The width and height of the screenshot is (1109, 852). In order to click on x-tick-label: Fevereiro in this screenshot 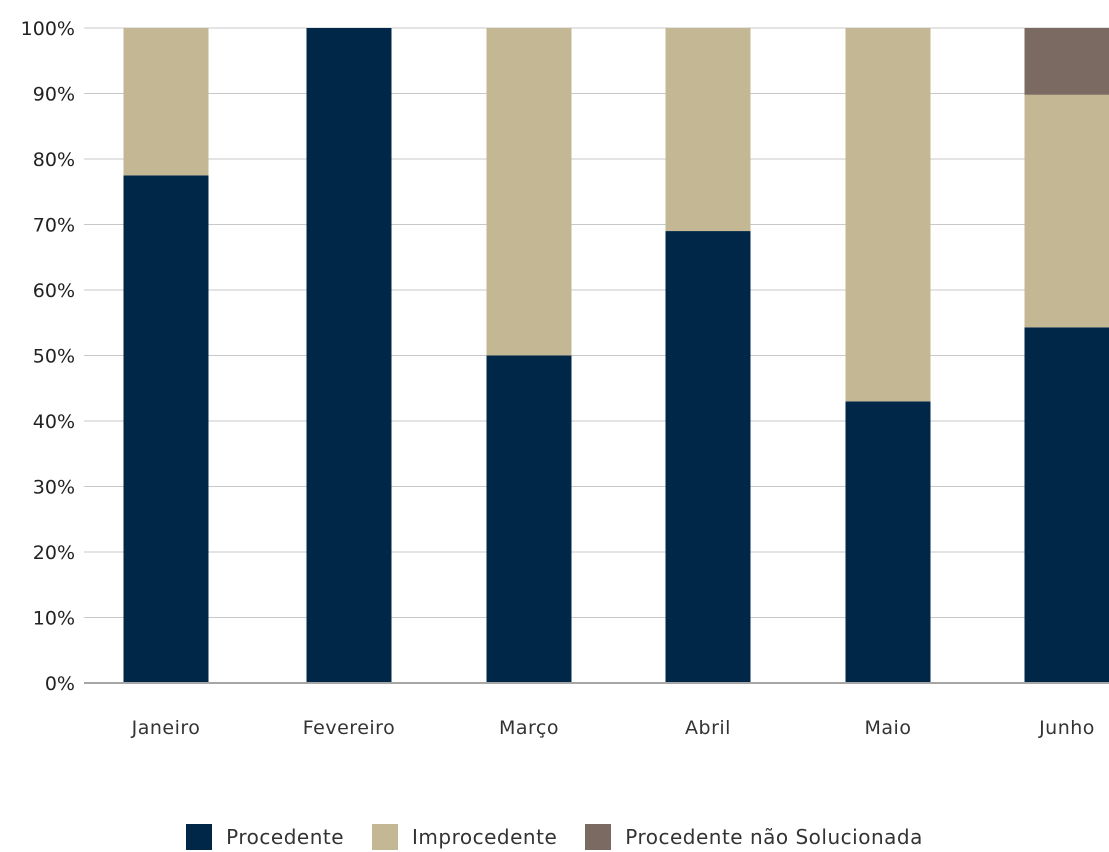, I will do `click(349, 728)`.